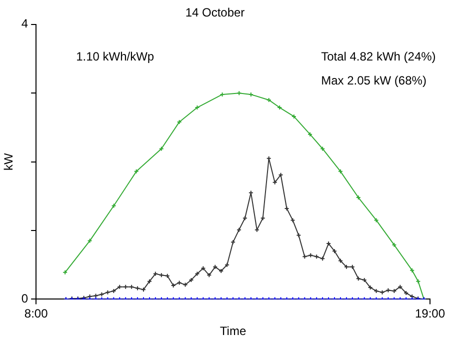 The height and width of the screenshot is (339, 452). Describe the element at coordinates (233, 331) in the screenshot. I see `x-axis-title: Time` at that location.